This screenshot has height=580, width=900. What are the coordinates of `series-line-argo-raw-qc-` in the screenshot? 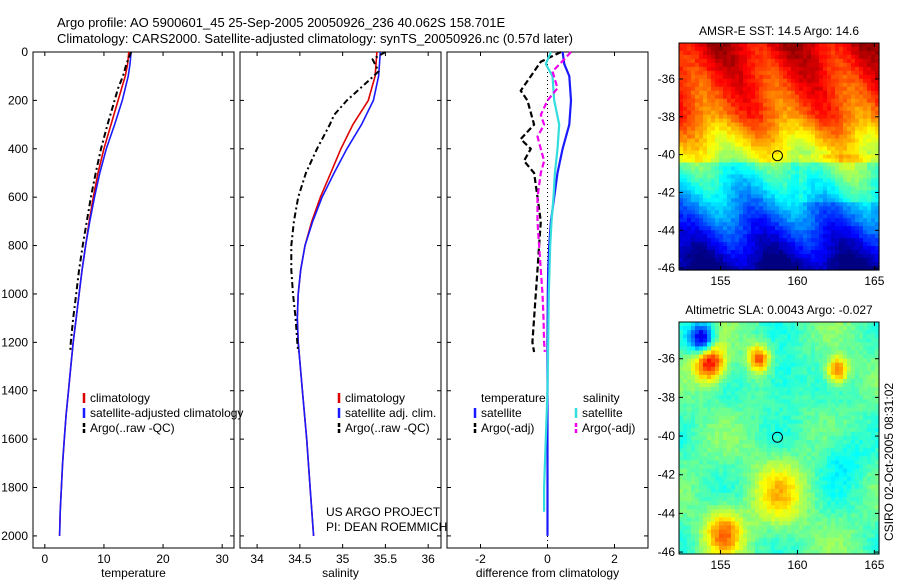 It's located at (338, 202).